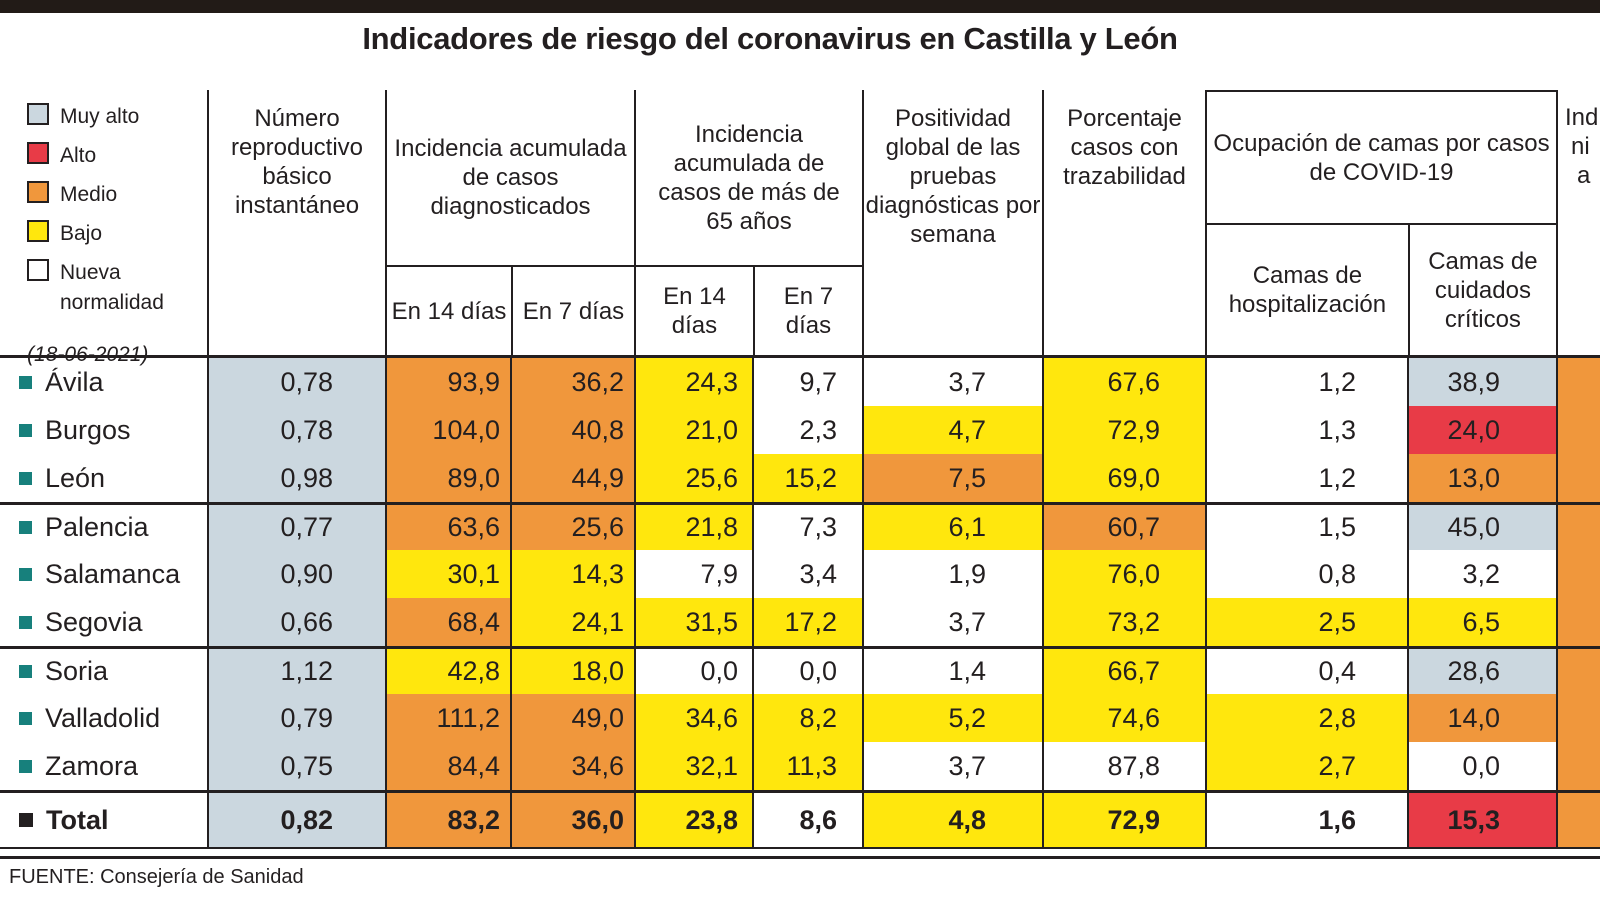 The height and width of the screenshot is (900, 1600). Describe the element at coordinates (74, 381) in the screenshot. I see `row-name: Ávila` at that location.